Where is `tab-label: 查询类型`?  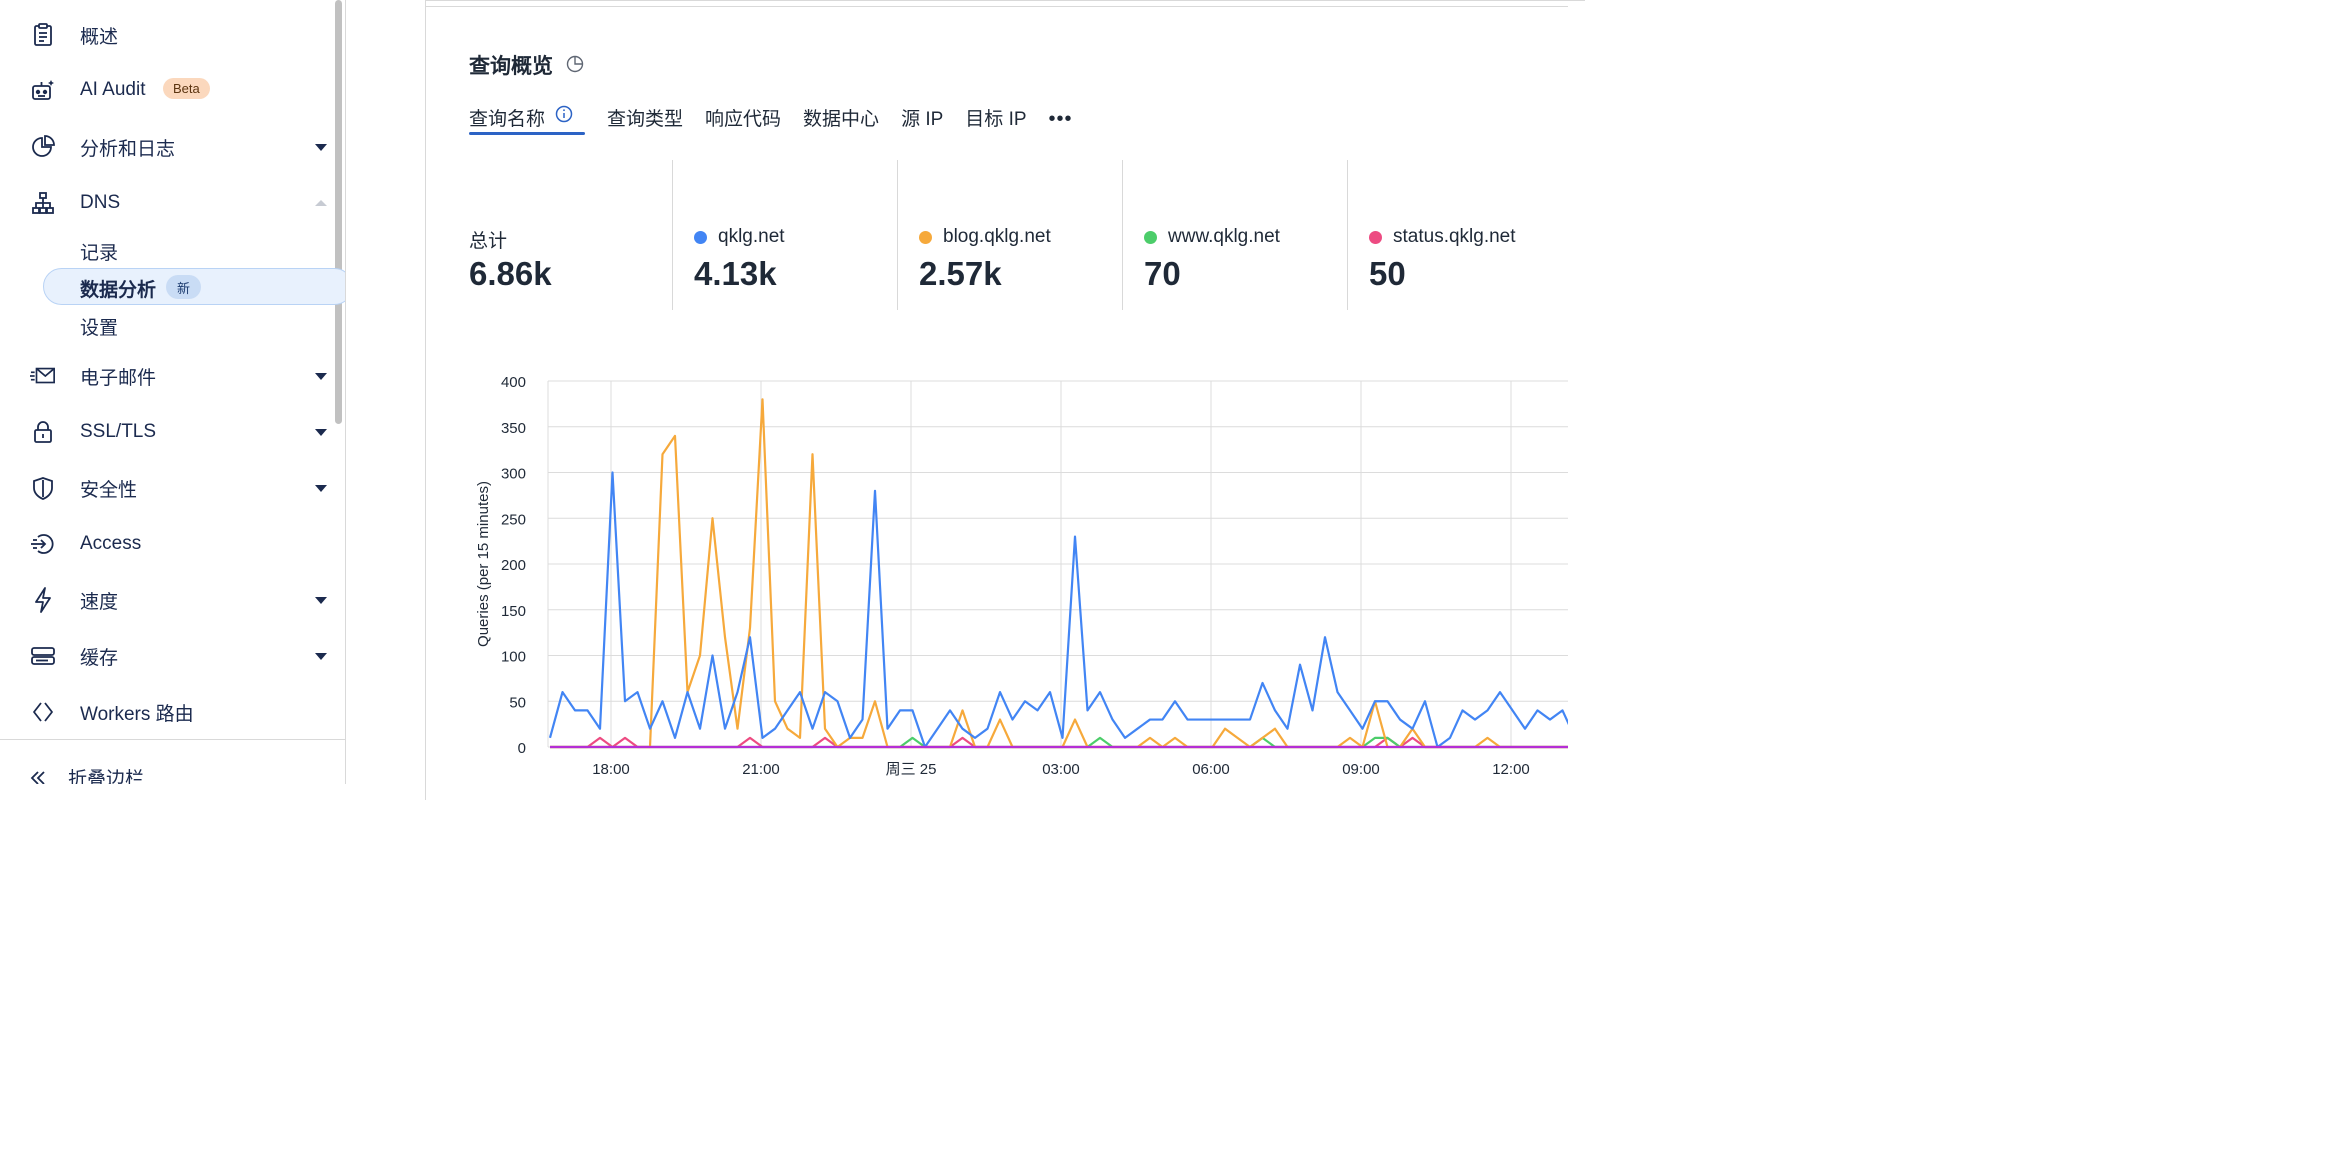
tab-label: 查询类型 is located at coordinates (645, 119).